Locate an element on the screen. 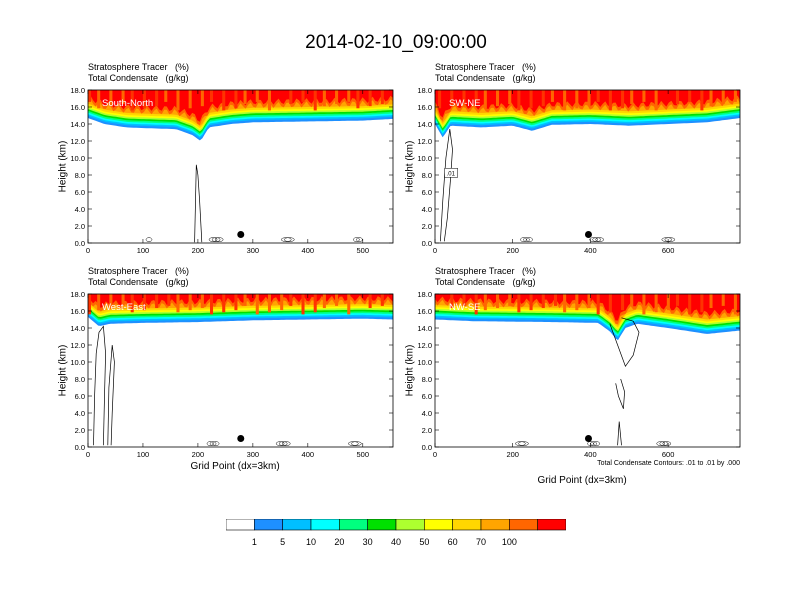 Image resolution: width=792 pixels, height=612 pixels. colorbar-label: 50 is located at coordinates (424, 542).